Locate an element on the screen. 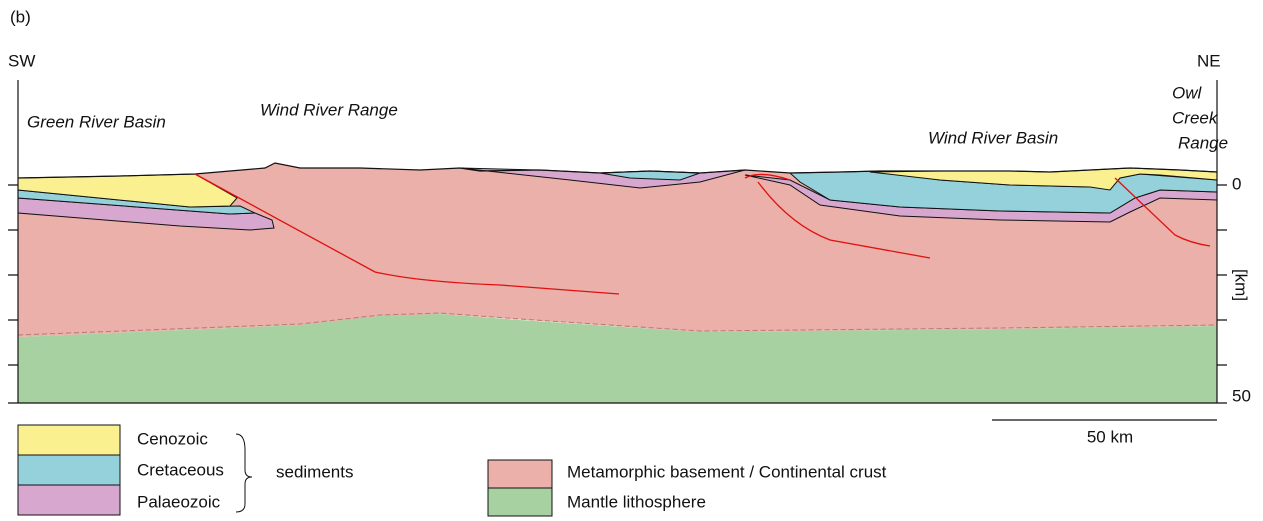  surface is located at coordinates (617, 170).